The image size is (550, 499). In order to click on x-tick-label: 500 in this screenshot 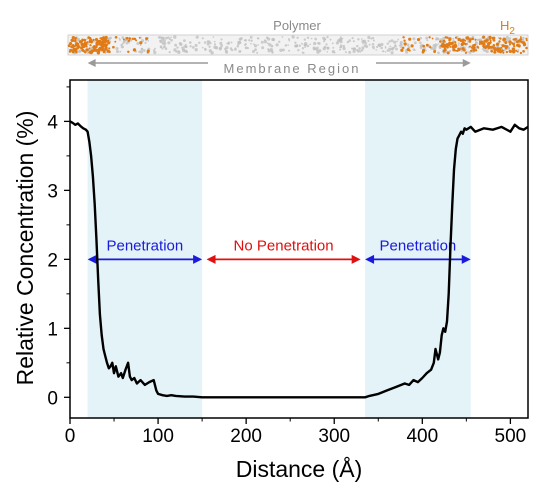, I will do `click(511, 436)`.